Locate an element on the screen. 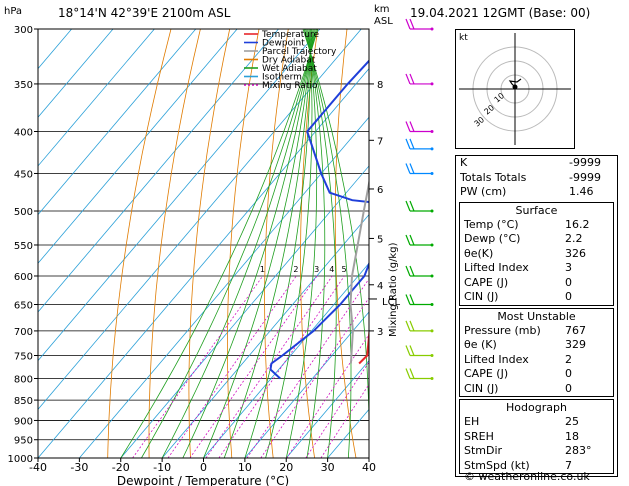 The height and width of the screenshot is (486, 629). pressure-tick-label: 550 is located at coordinates (23, 246).